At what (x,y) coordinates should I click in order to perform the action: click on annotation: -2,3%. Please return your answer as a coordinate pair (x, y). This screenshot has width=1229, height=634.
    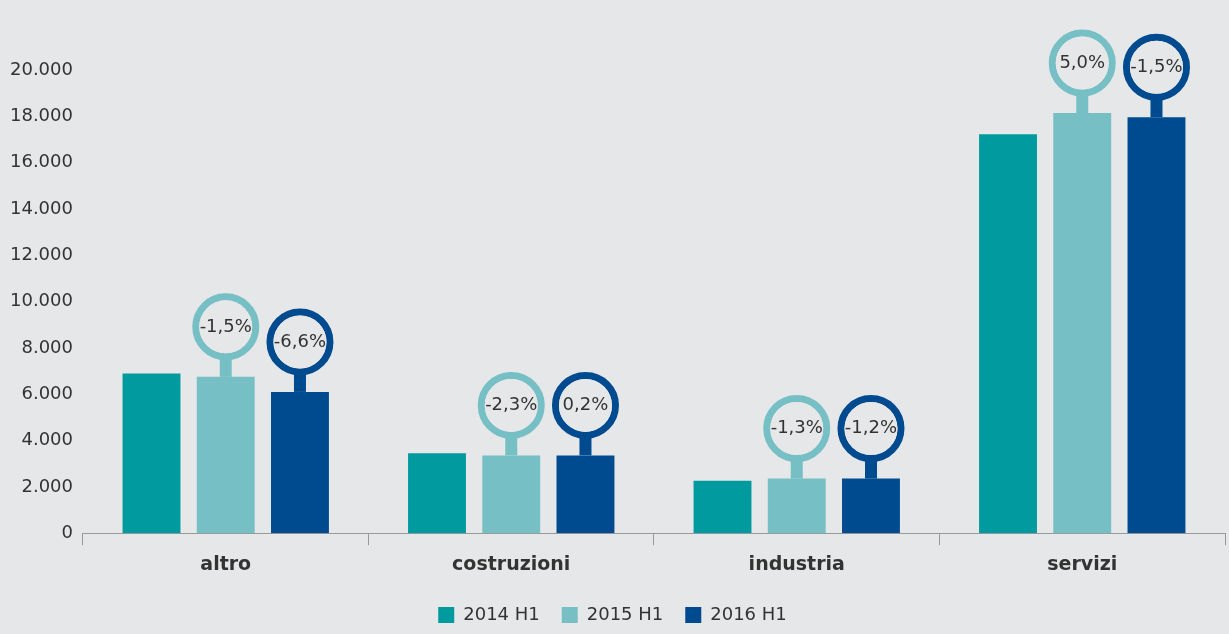
    Looking at the image, I should click on (511, 404).